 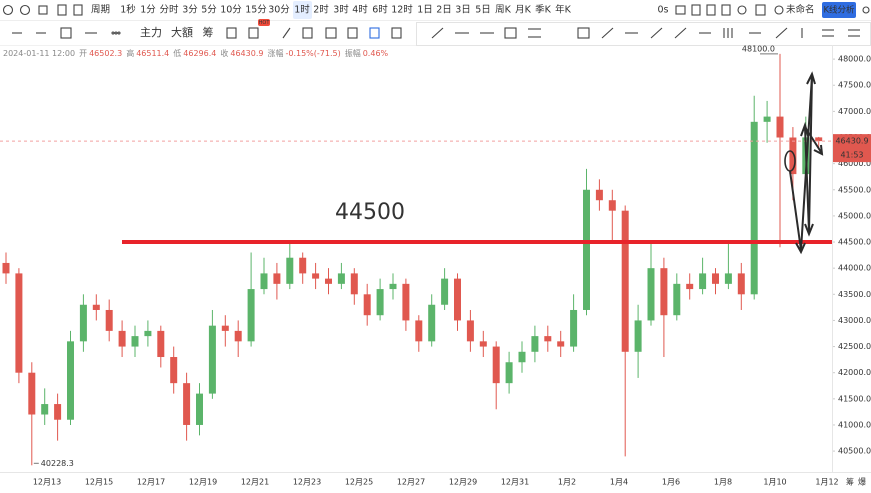 I want to click on y-tick-label: 41000.0, so click(x=854, y=424).